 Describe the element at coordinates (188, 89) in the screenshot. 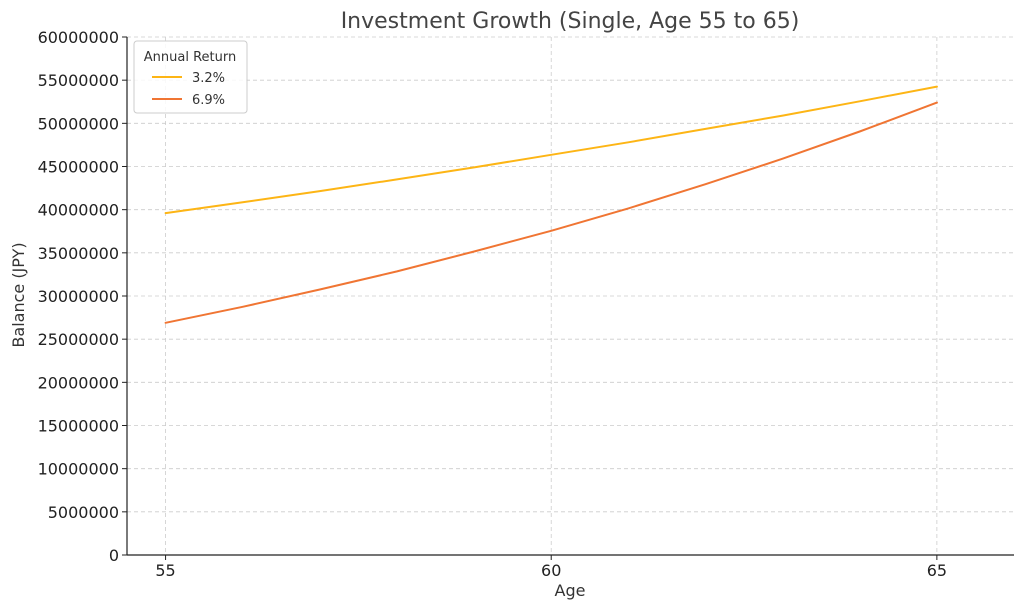

I see `legend-items: 3.2% 6.9%` at that location.